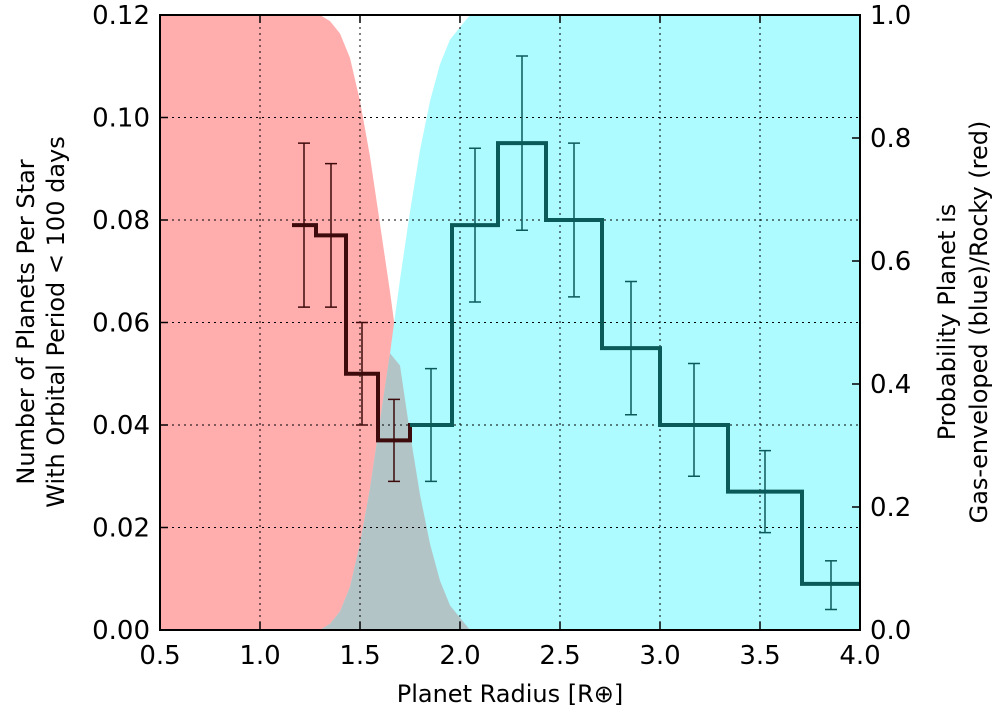 This screenshot has width=1000, height=711. Describe the element at coordinates (510, 694) in the screenshot. I see `x-axis-label: Planet Radius [R⊕]` at that location.